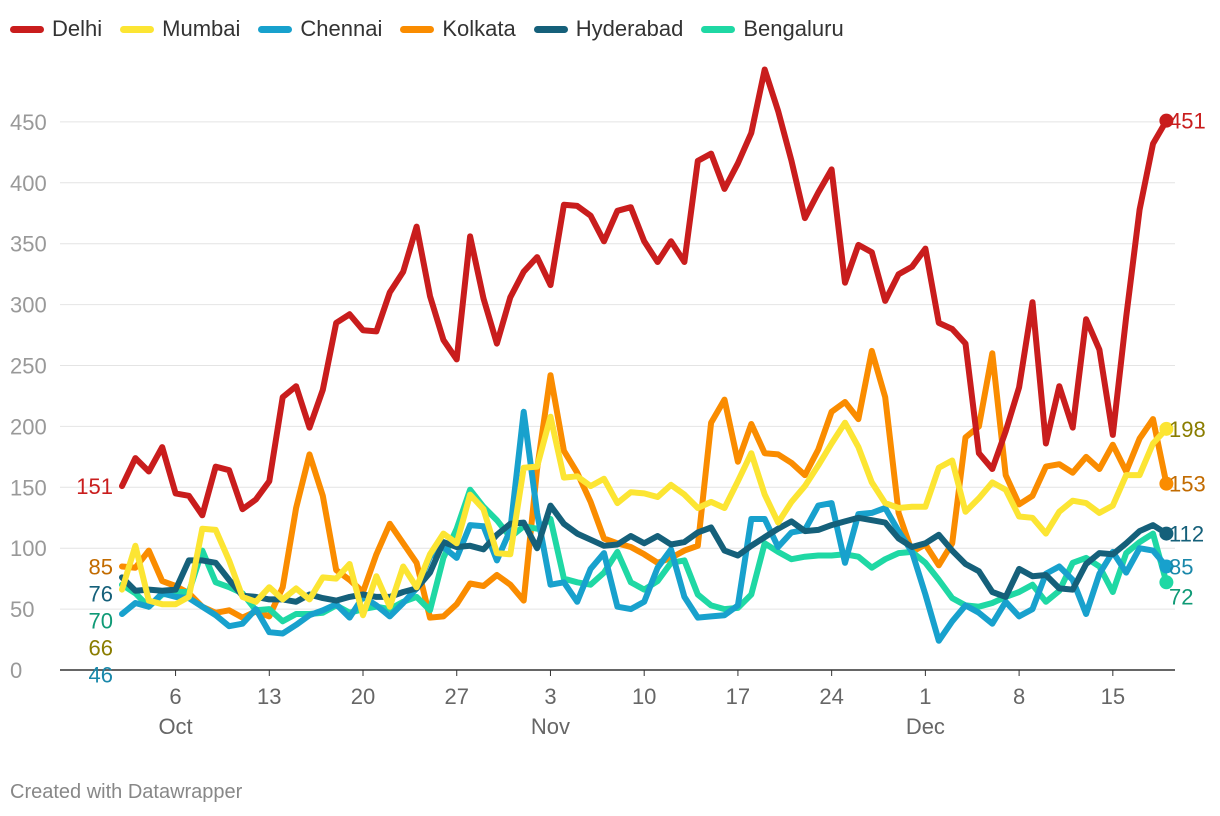  Describe the element at coordinates (1187, 429) in the screenshot. I see `end-label-mumbai: 198` at that location.